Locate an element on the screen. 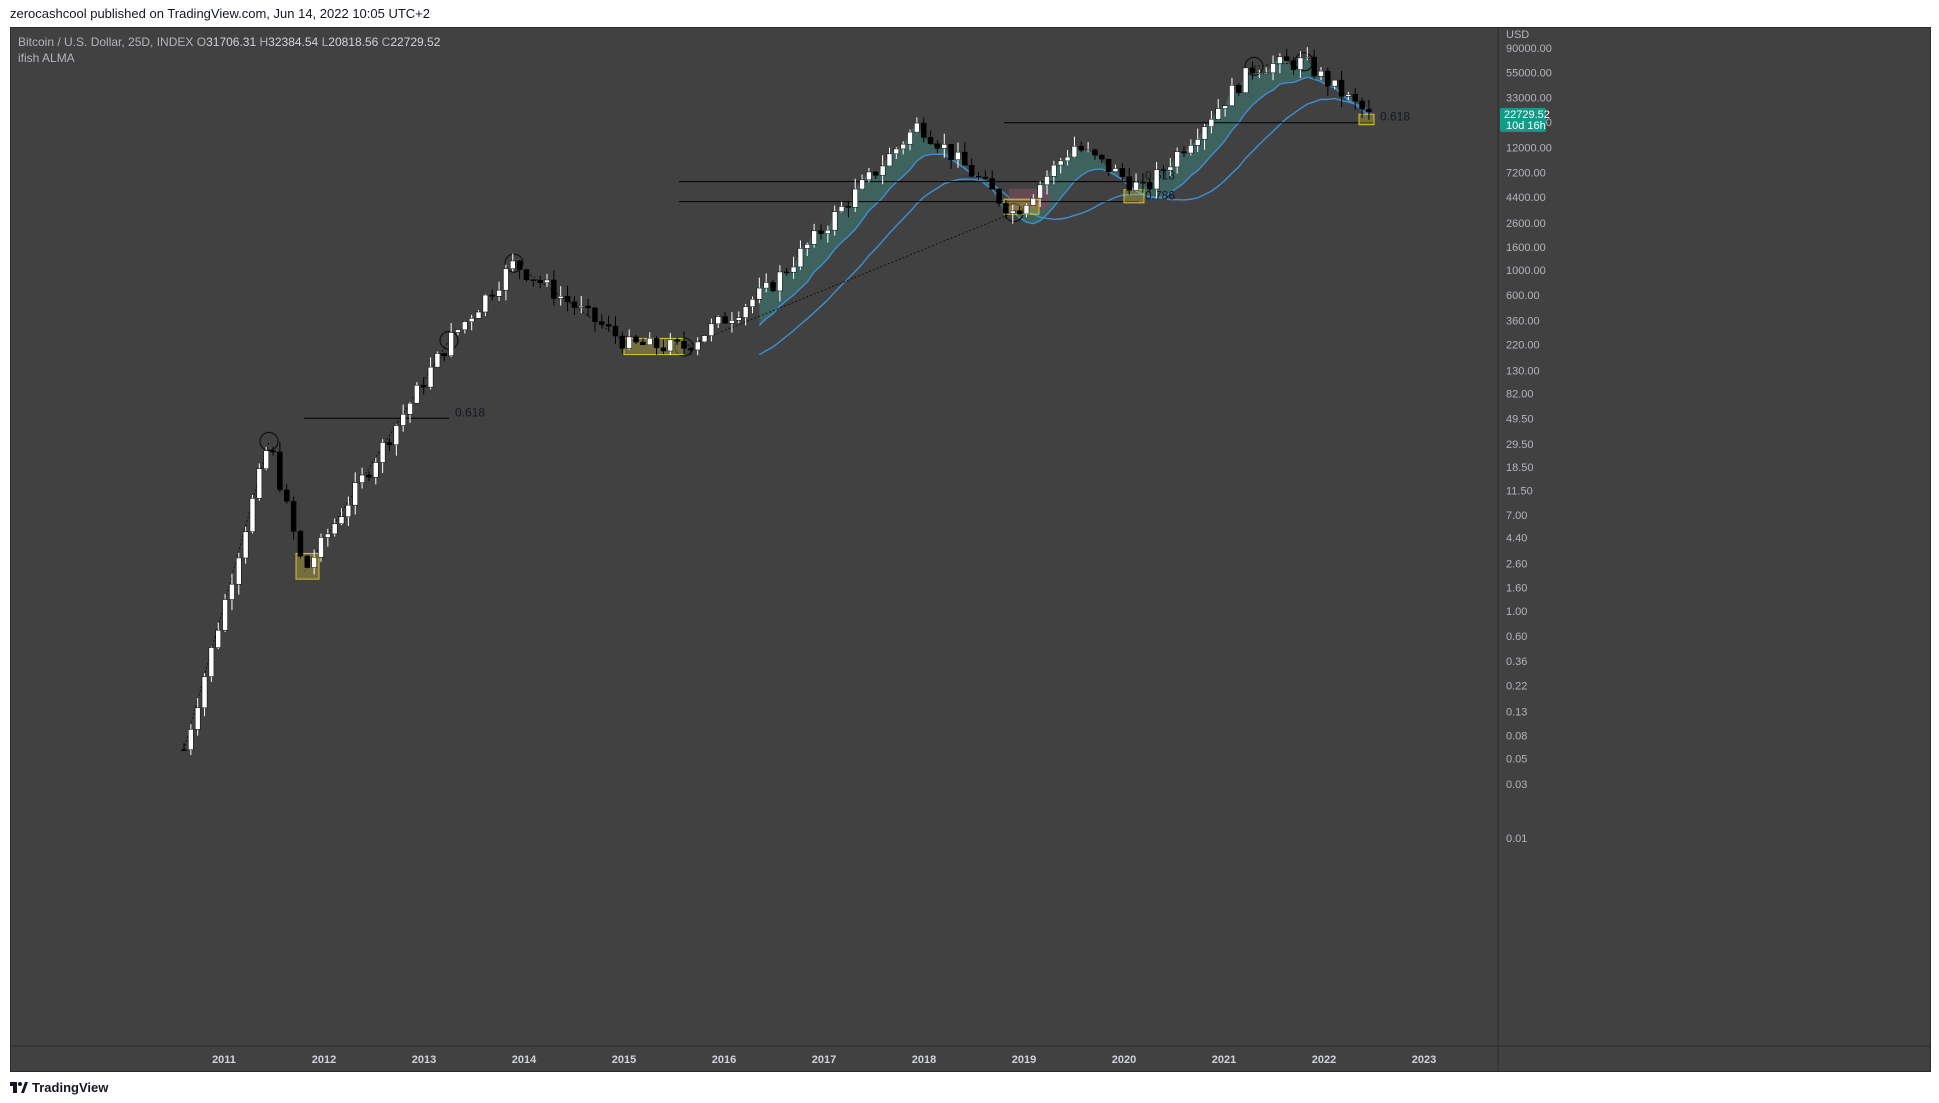 This screenshot has height=1103, width=1939. y-tick-label: 18.50 is located at coordinates (1520, 468).